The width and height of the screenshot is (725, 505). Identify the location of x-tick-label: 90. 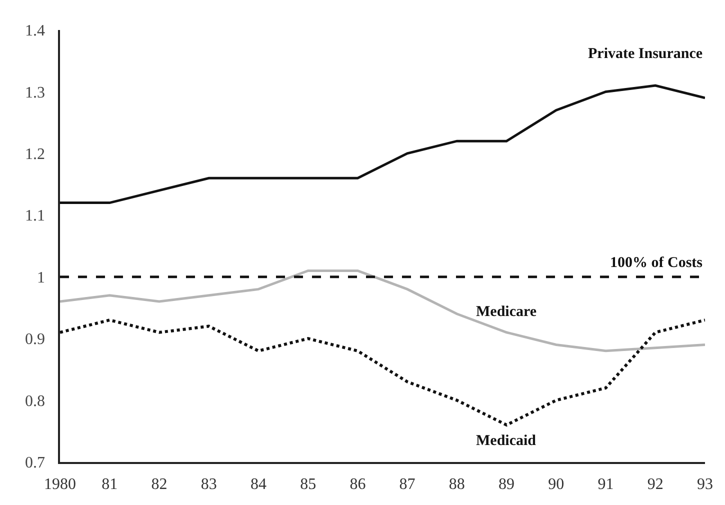
(556, 484).